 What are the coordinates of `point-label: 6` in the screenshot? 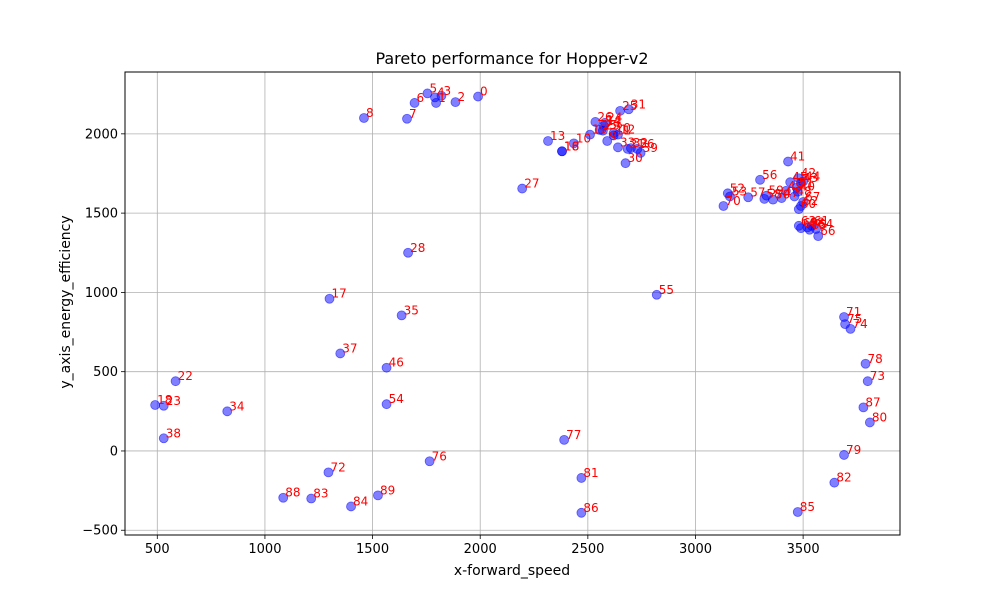 It's located at (421, 98).